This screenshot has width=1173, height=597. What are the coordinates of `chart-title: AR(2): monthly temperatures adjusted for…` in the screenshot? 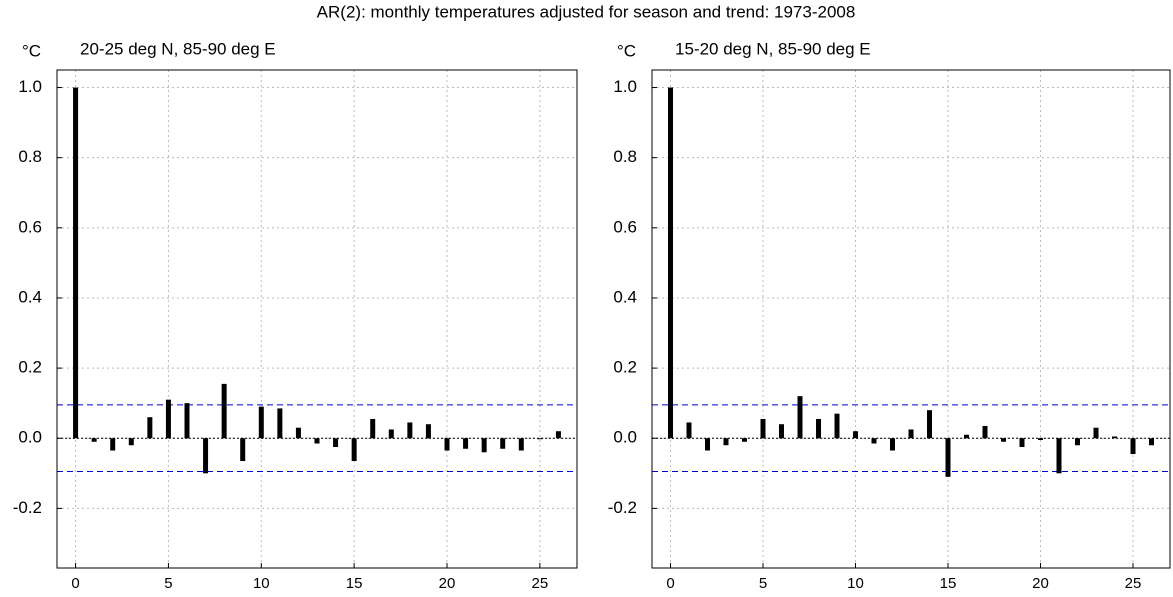 It's located at (586, 11).